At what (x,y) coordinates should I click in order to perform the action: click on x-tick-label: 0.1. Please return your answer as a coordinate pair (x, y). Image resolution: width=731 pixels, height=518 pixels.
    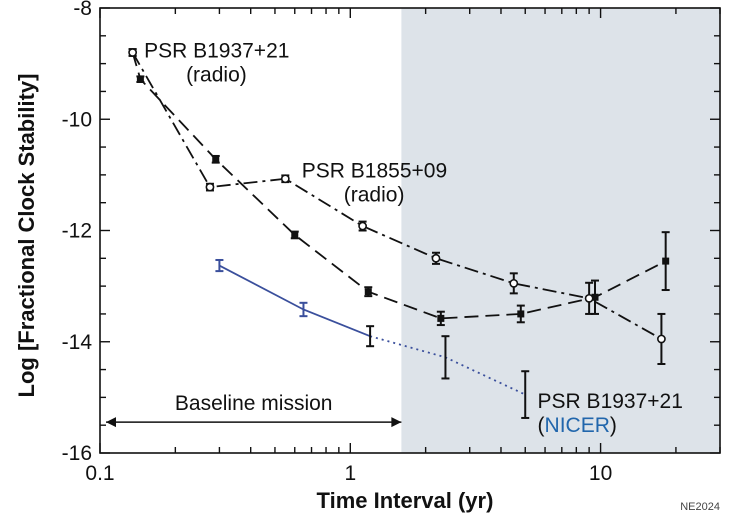
    Looking at the image, I should click on (99, 473).